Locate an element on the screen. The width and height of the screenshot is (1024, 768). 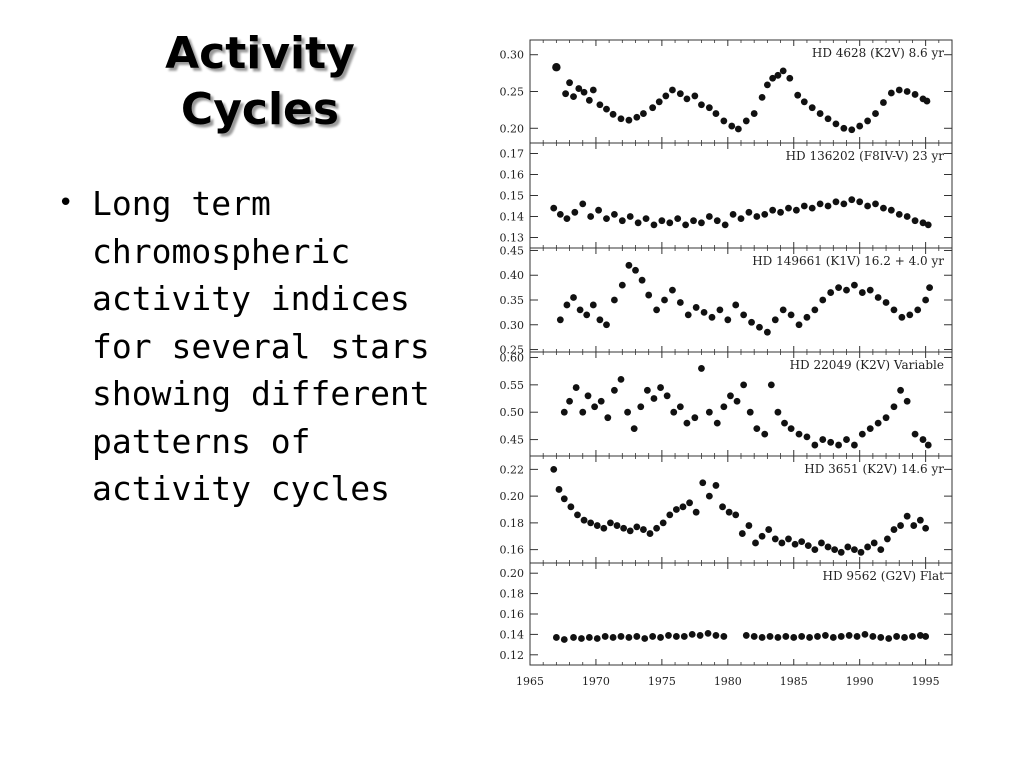
panel-label: HD 3651 (K2V) 14.6 yr is located at coordinates (874, 469).